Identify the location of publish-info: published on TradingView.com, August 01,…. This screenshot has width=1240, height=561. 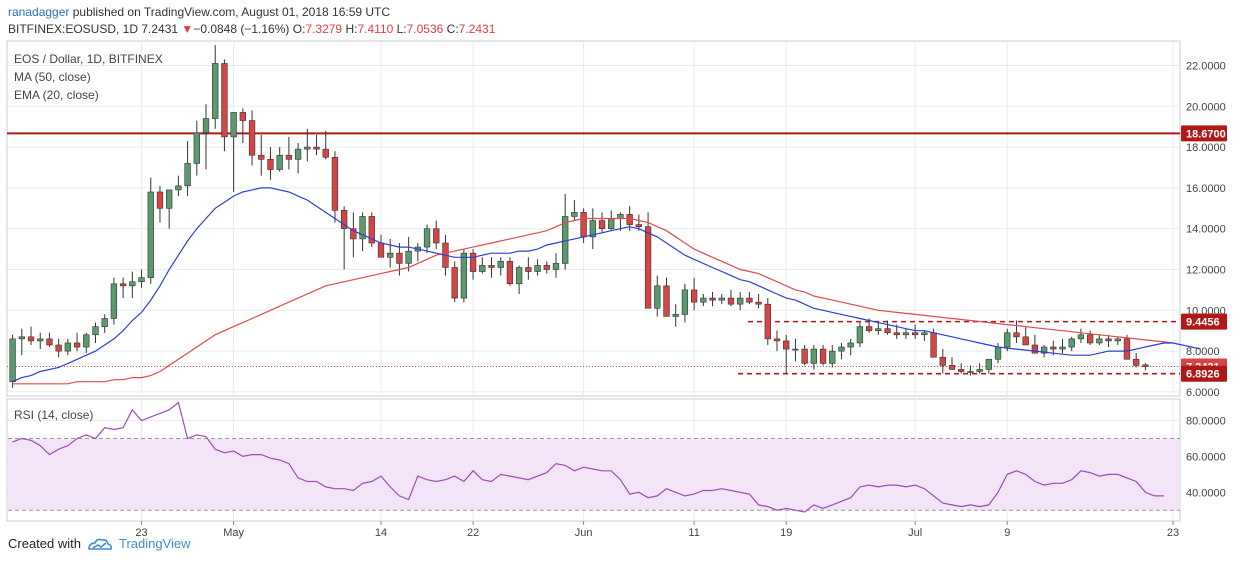
(230, 12).